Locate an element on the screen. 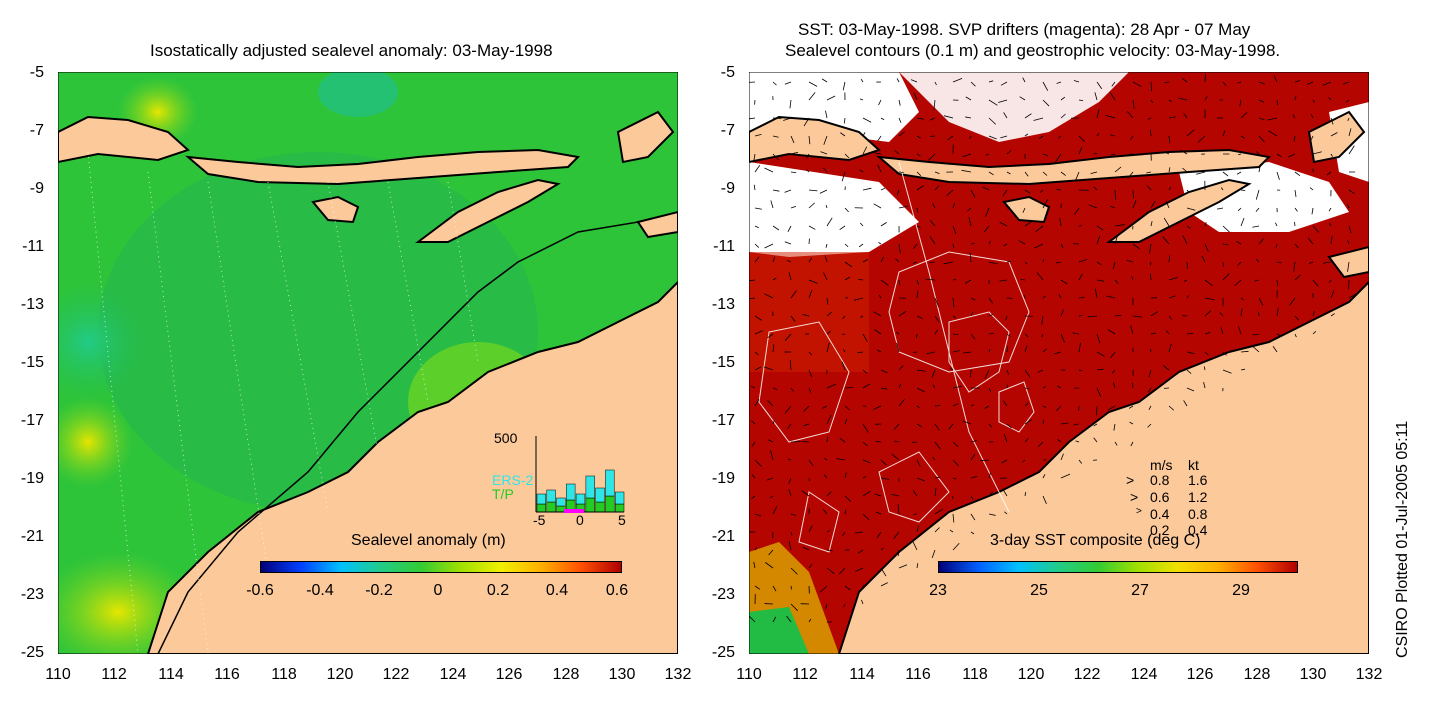 This screenshot has height=720, width=1440. right-y-tick: -25 is located at coordinates (723, 652).